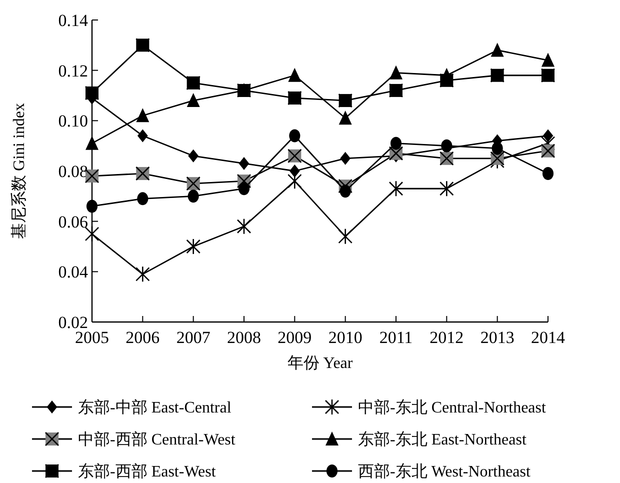  I want to click on x-tick-label: 2010, so click(345, 337).